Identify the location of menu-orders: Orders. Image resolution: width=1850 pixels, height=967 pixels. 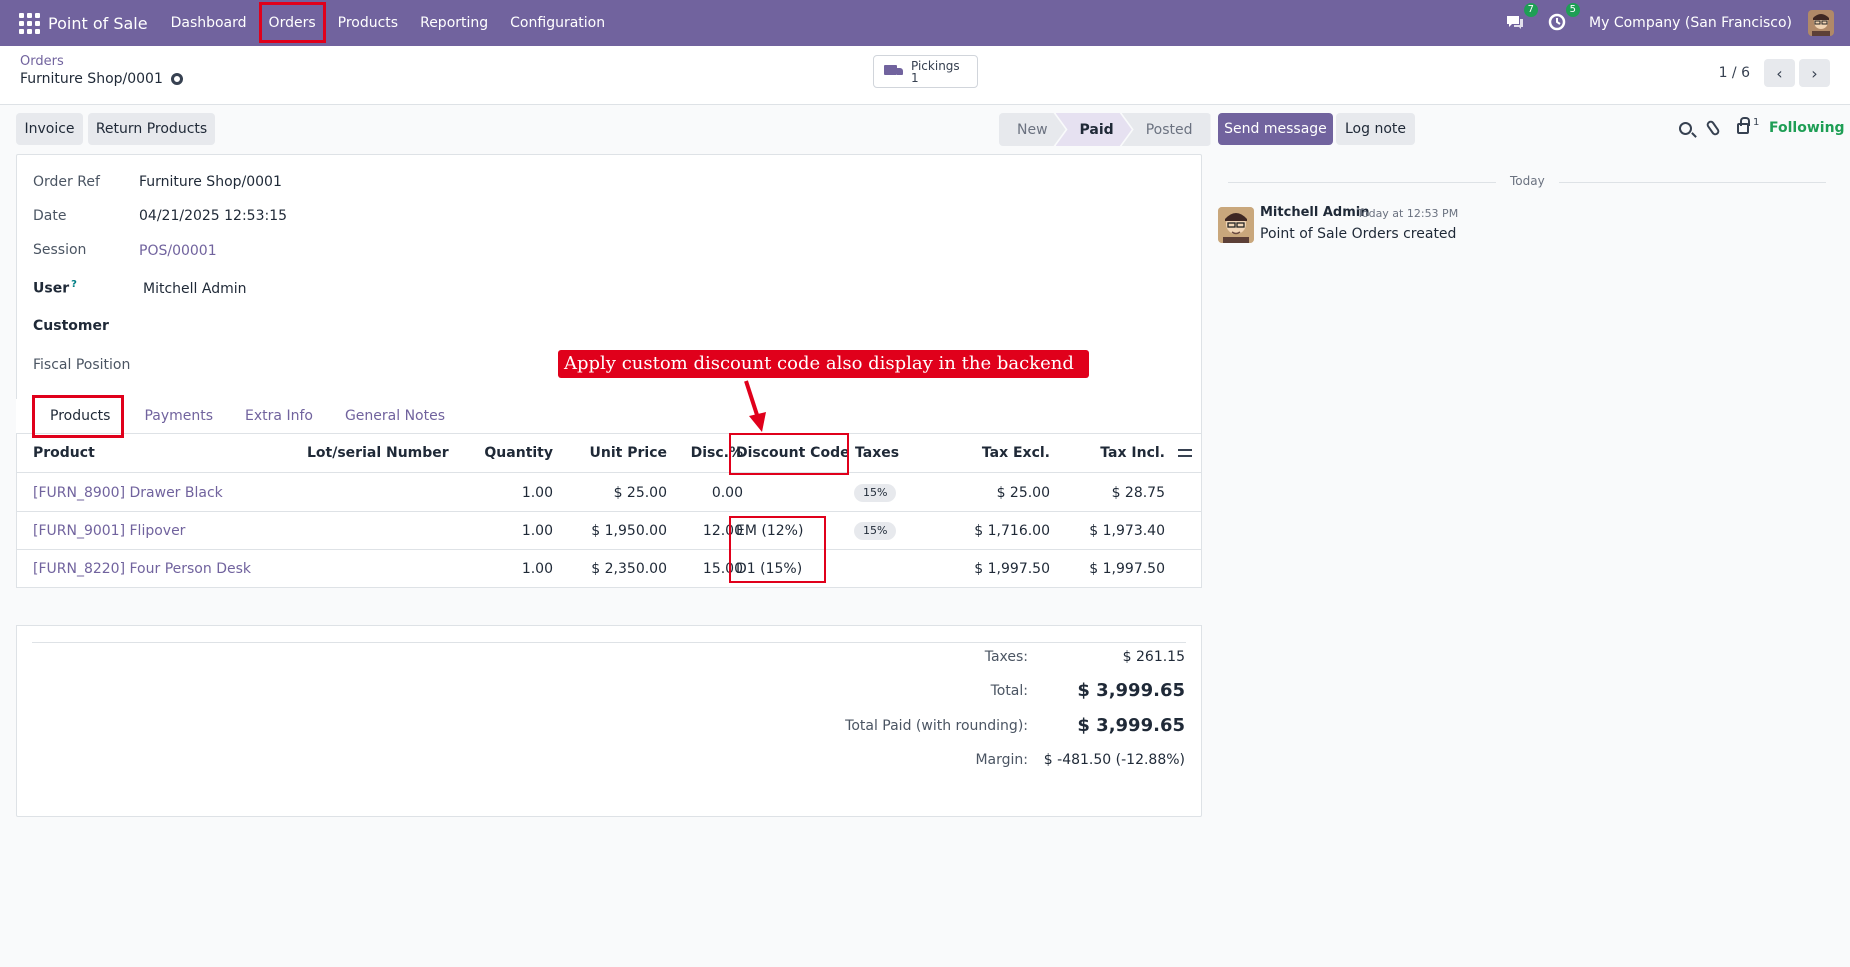
(292, 23).